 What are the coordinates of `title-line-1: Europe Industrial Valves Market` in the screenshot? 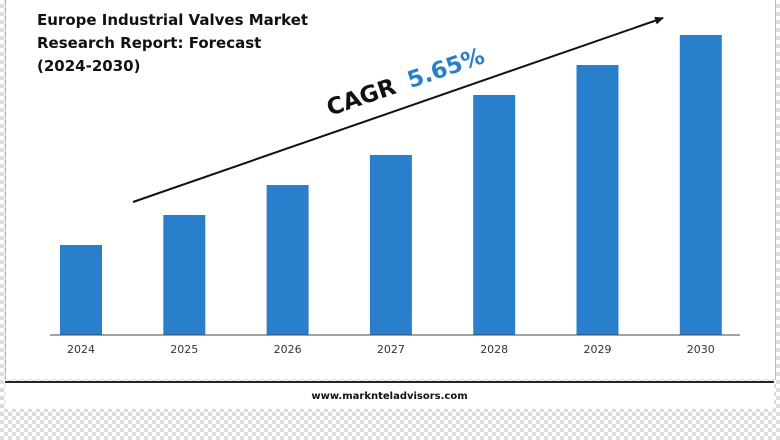 It's located at (173, 20).